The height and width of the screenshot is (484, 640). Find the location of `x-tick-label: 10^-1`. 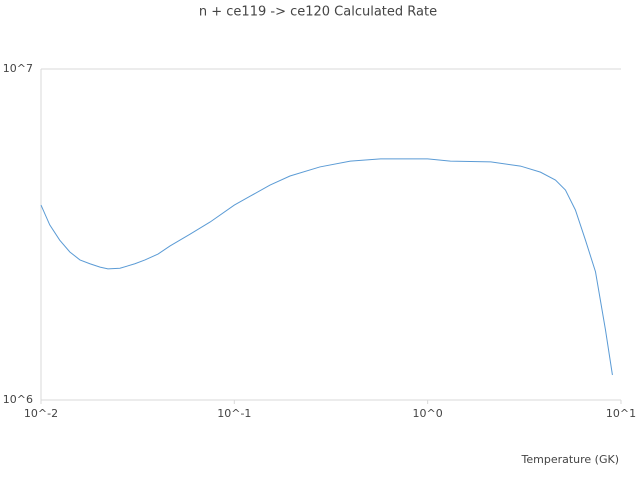

x-tick-label: 10^-1 is located at coordinates (234, 413).